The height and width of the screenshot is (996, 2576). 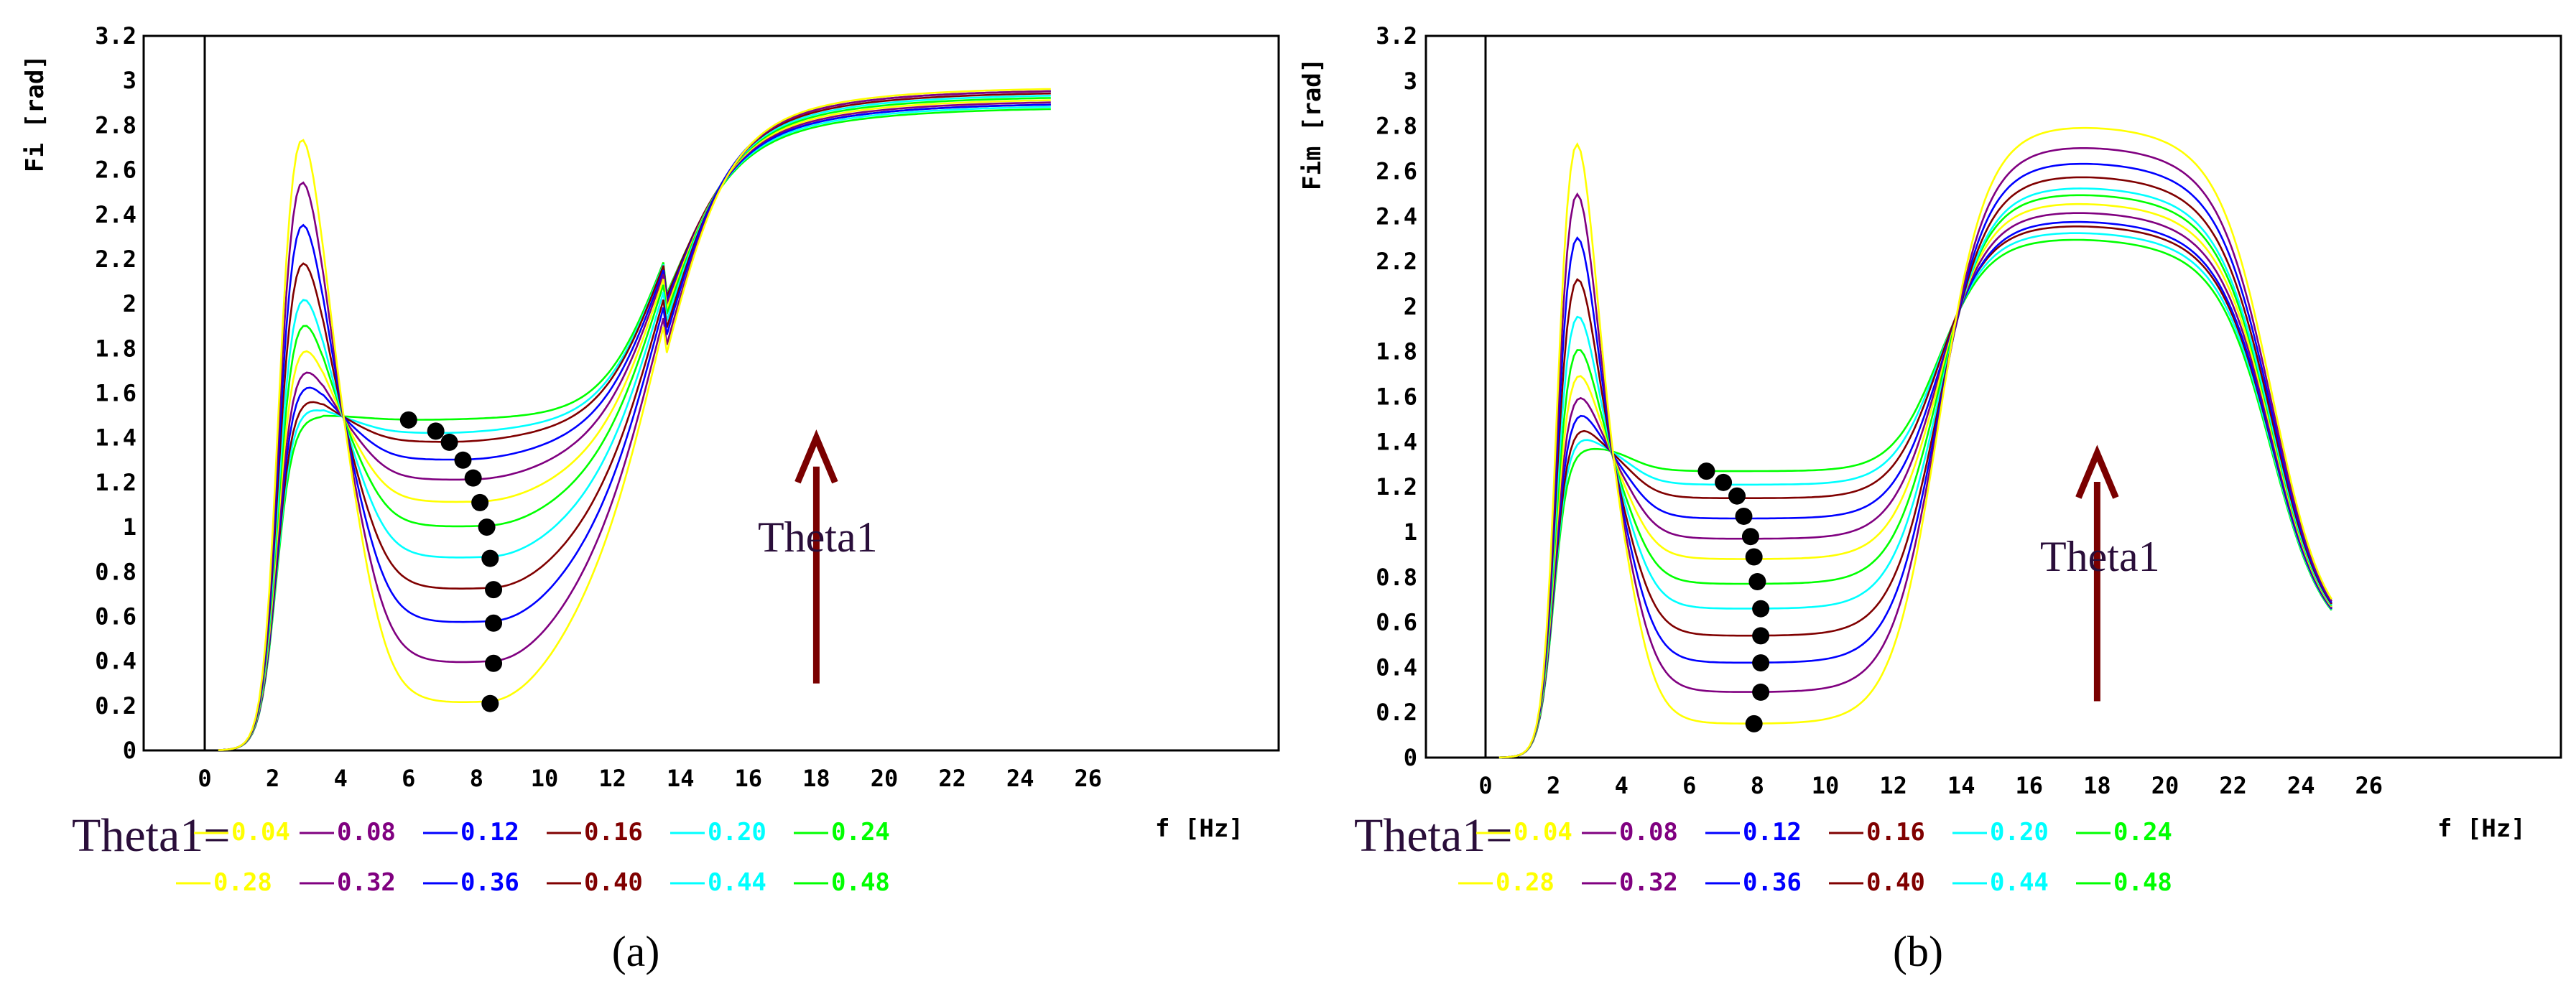 I want to click on y-tick-label: 1.2, so click(x=115, y=482).